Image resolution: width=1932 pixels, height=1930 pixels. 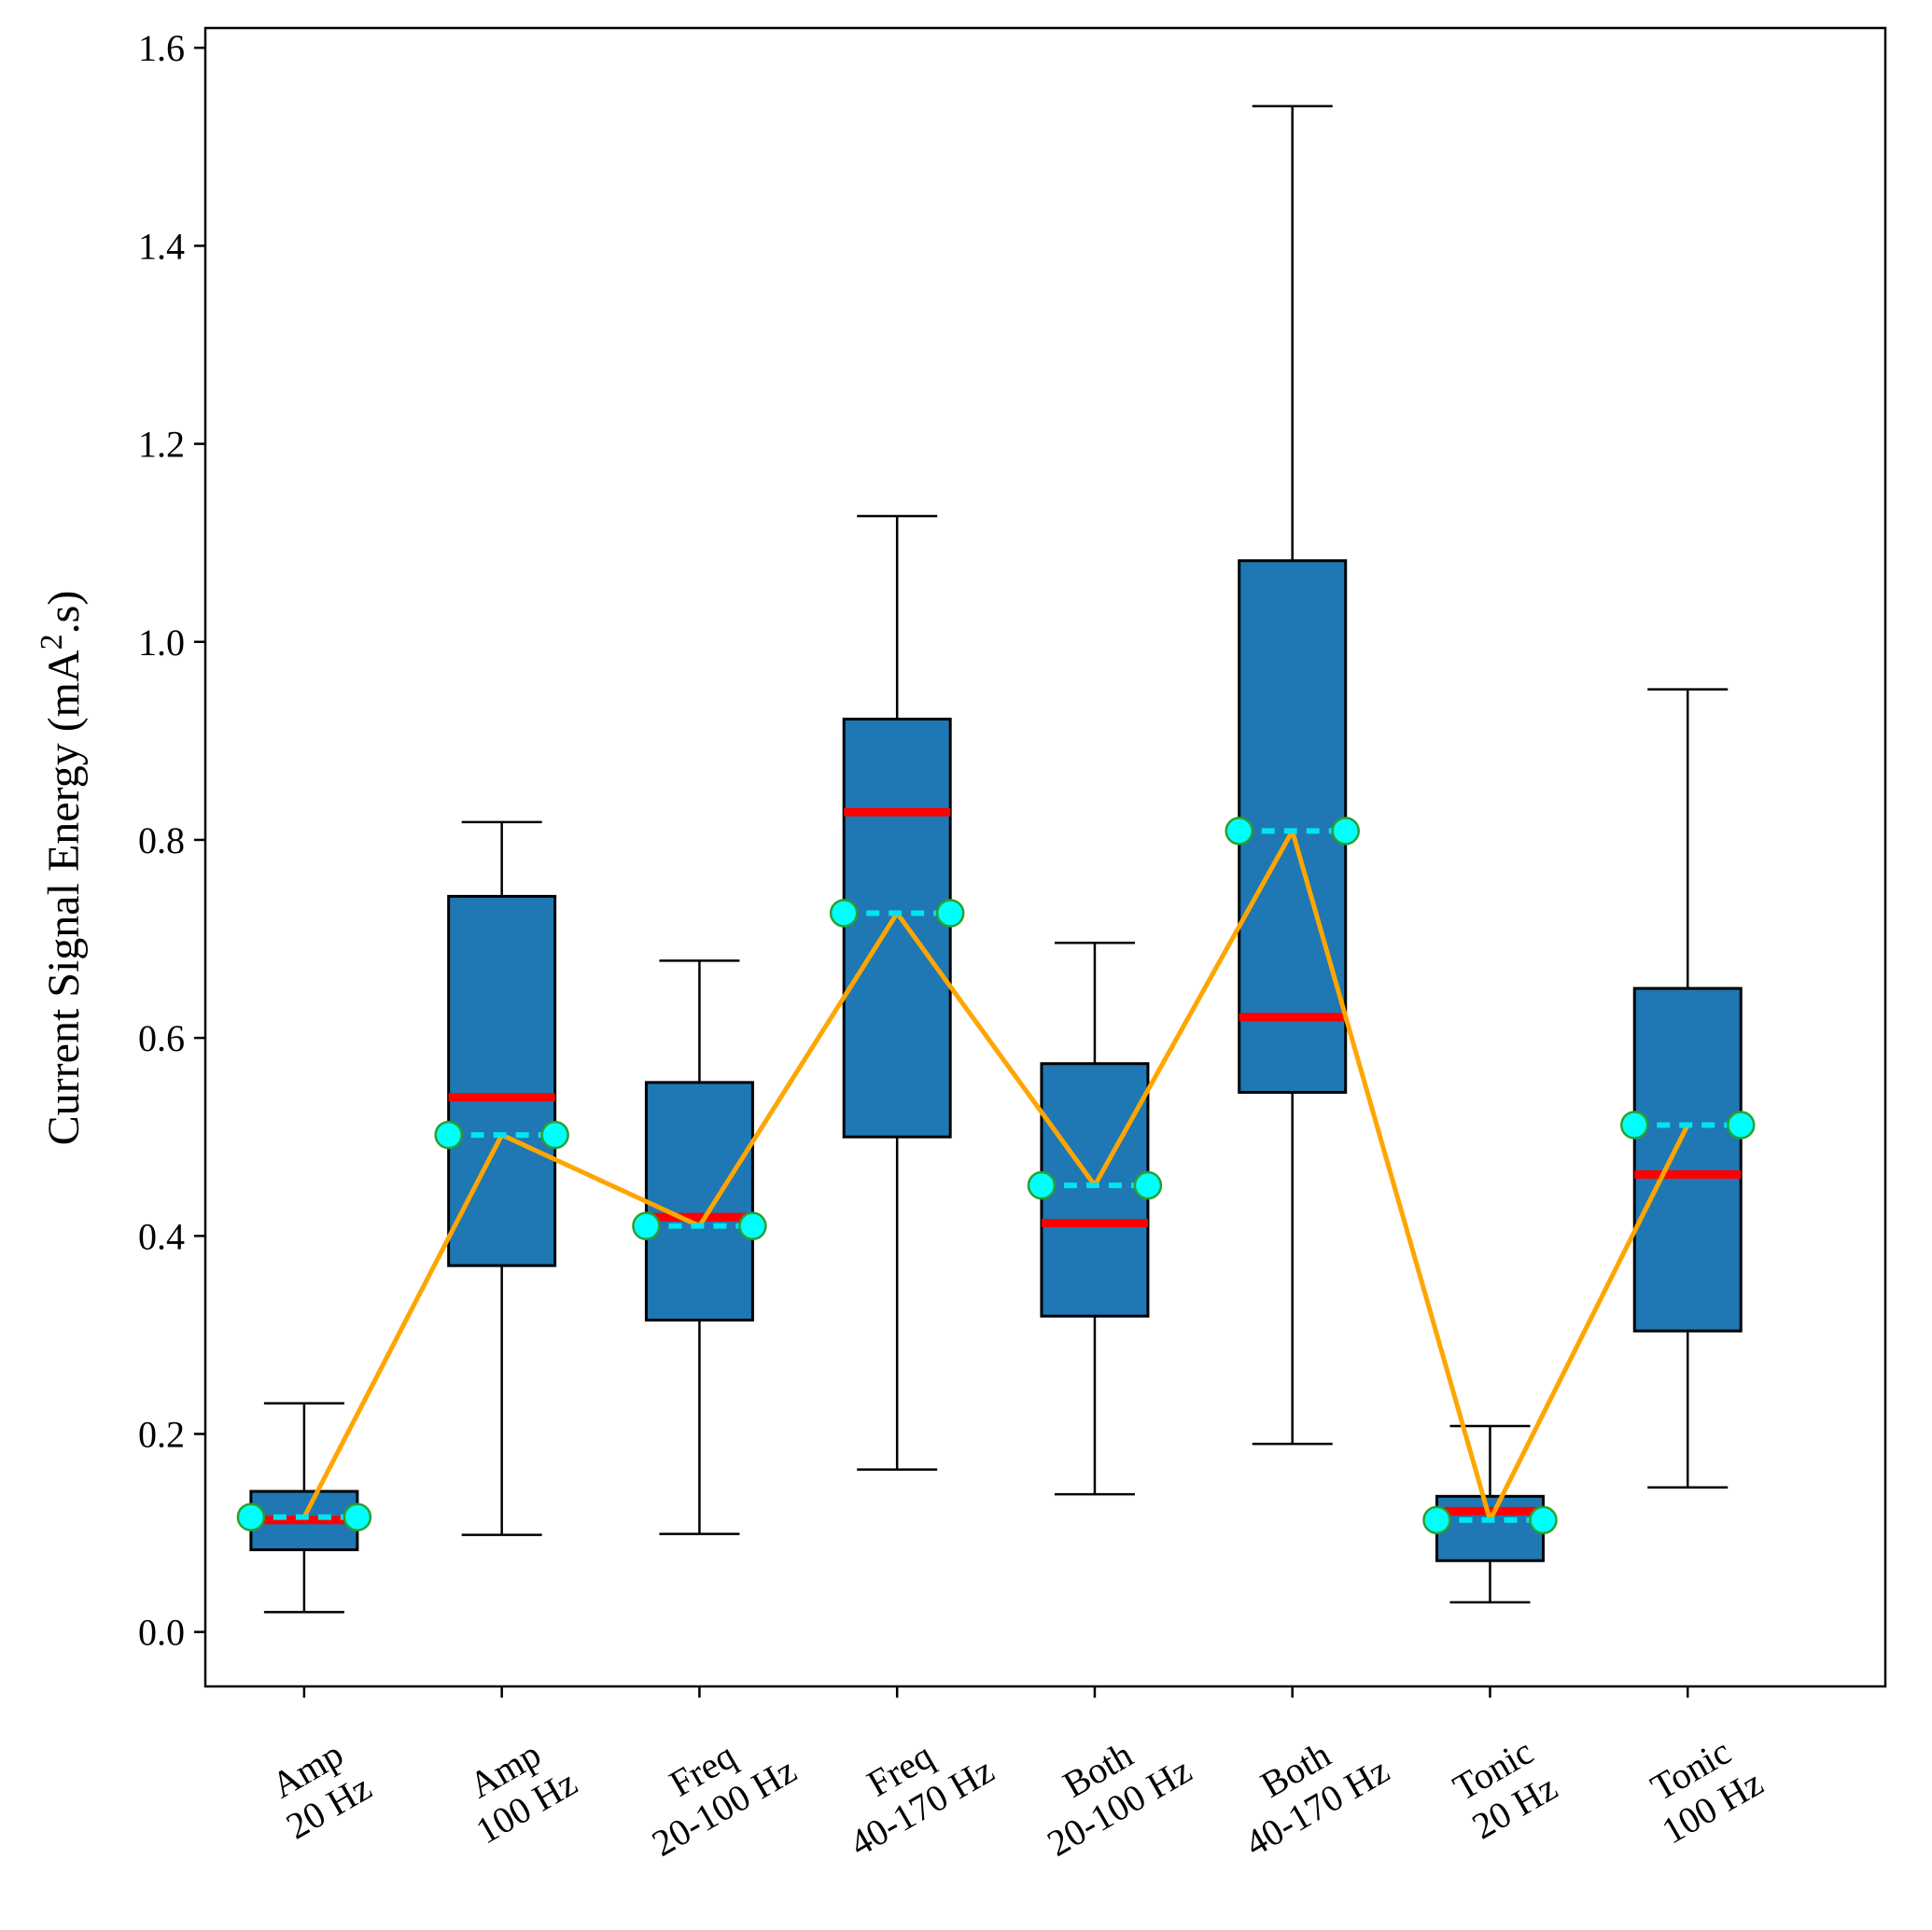 I want to click on y-tick-label-5: 1.0, so click(x=161, y=643).